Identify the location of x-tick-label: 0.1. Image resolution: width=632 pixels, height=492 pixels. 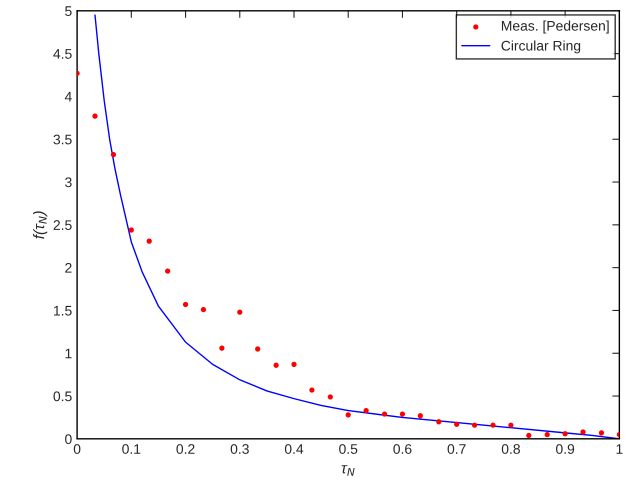
(131, 449).